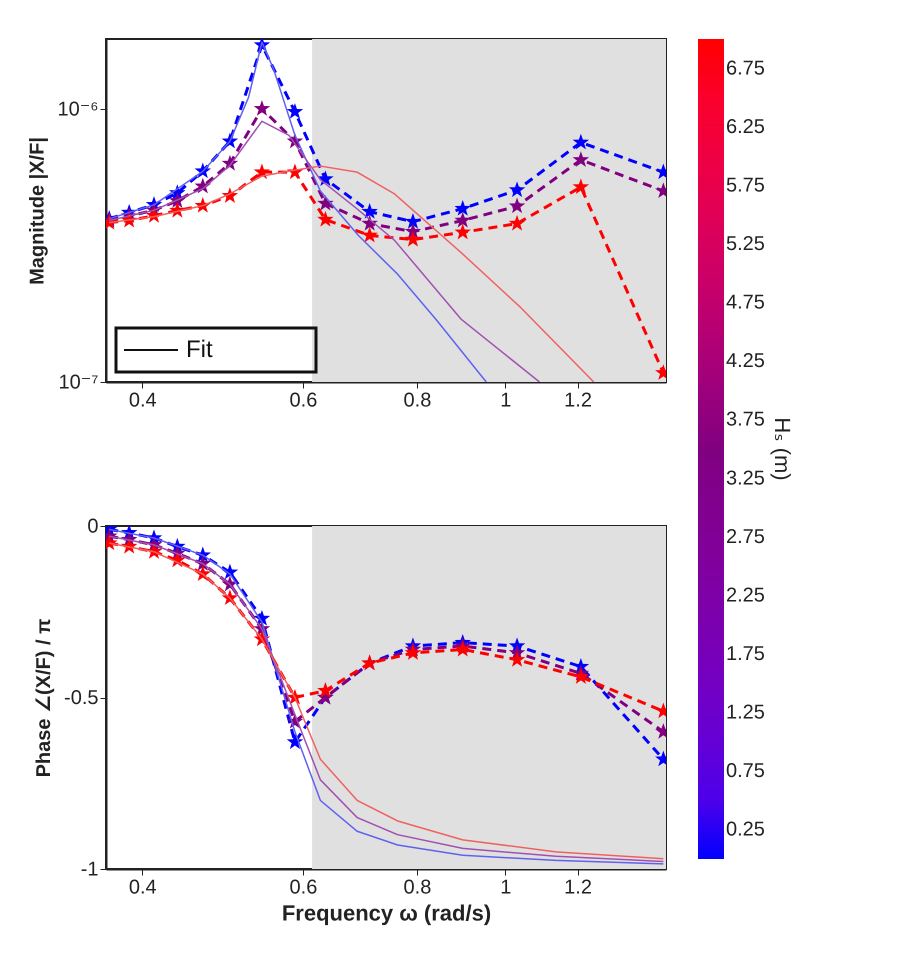 Image resolution: width=918 pixels, height=963 pixels. What do you see at coordinates (78, 383) in the screenshot?
I see `y-tick-label: 10⁻⁷` at bounding box center [78, 383].